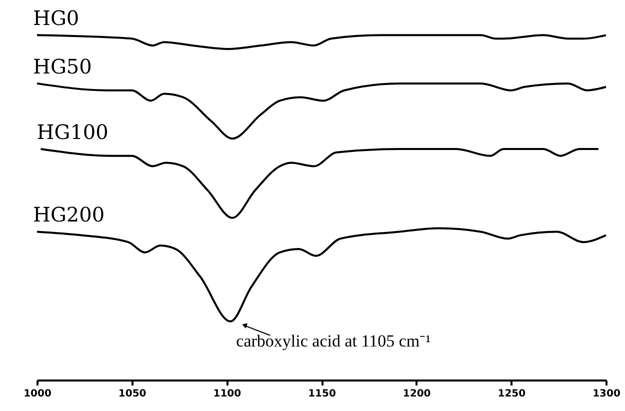 The image size is (625, 411). Describe the element at coordinates (333, 340) in the screenshot. I see `annotation: carboxylic acid at 1105 cm⁻¹` at that location.